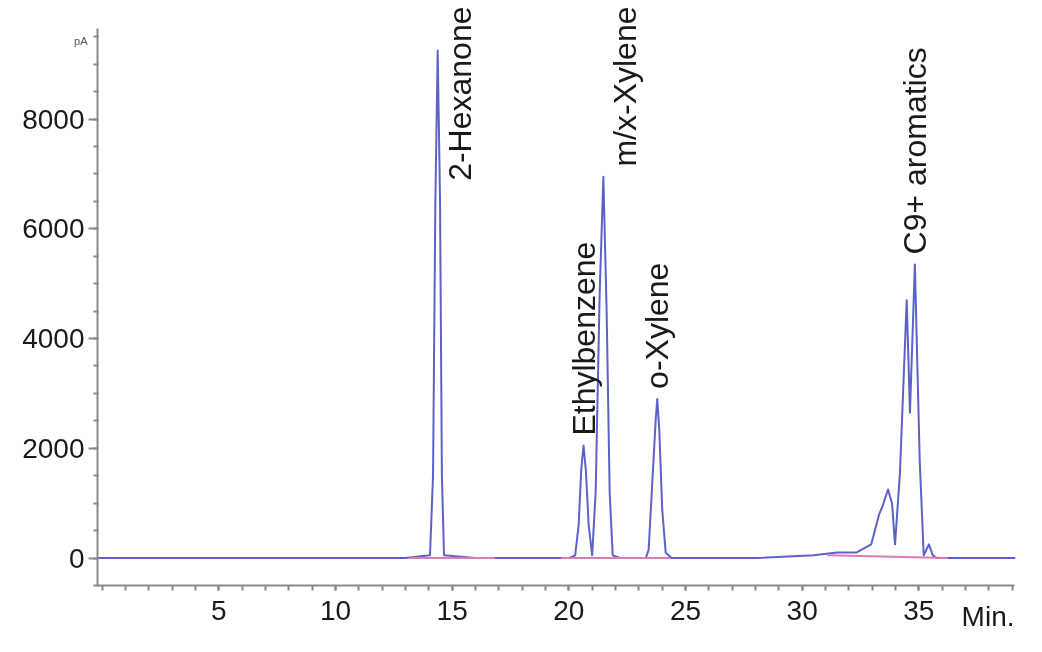 The height and width of the screenshot is (652, 1042). I want to click on x-tick-label: 35, so click(919, 610).